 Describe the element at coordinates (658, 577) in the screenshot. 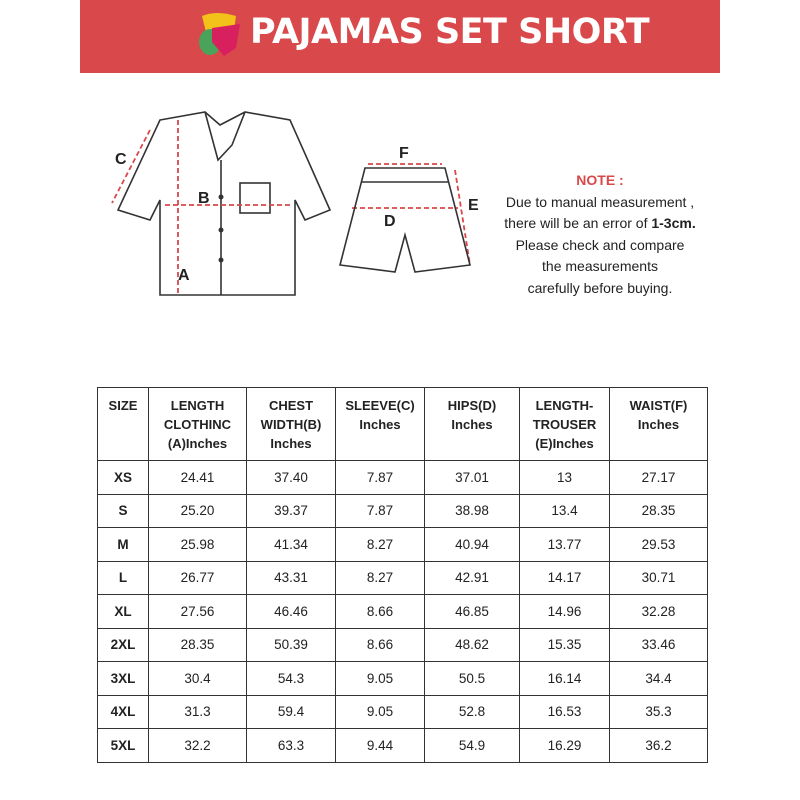

I see `value-cell: 30.71` at that location.